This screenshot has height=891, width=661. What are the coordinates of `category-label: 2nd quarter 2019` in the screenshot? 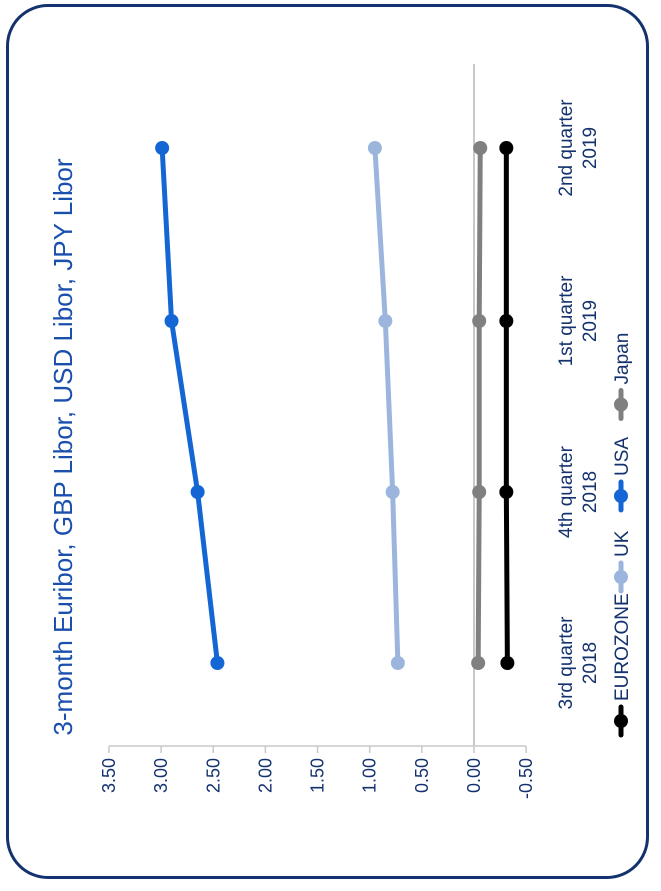 It's located at (578, 148).